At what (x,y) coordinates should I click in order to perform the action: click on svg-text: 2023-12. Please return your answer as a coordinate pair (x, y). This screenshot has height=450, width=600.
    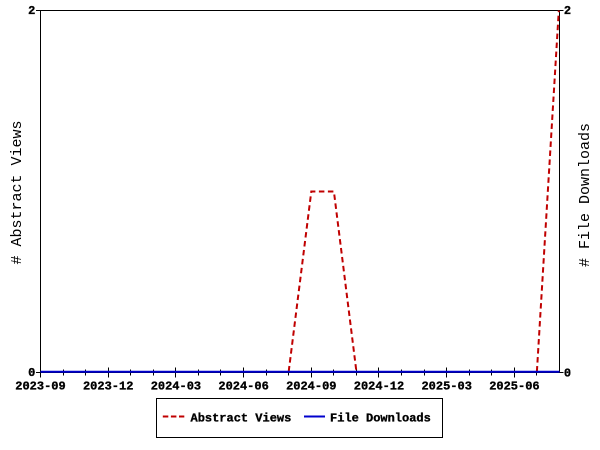
    Looking at the image, I should click on (108, 386).